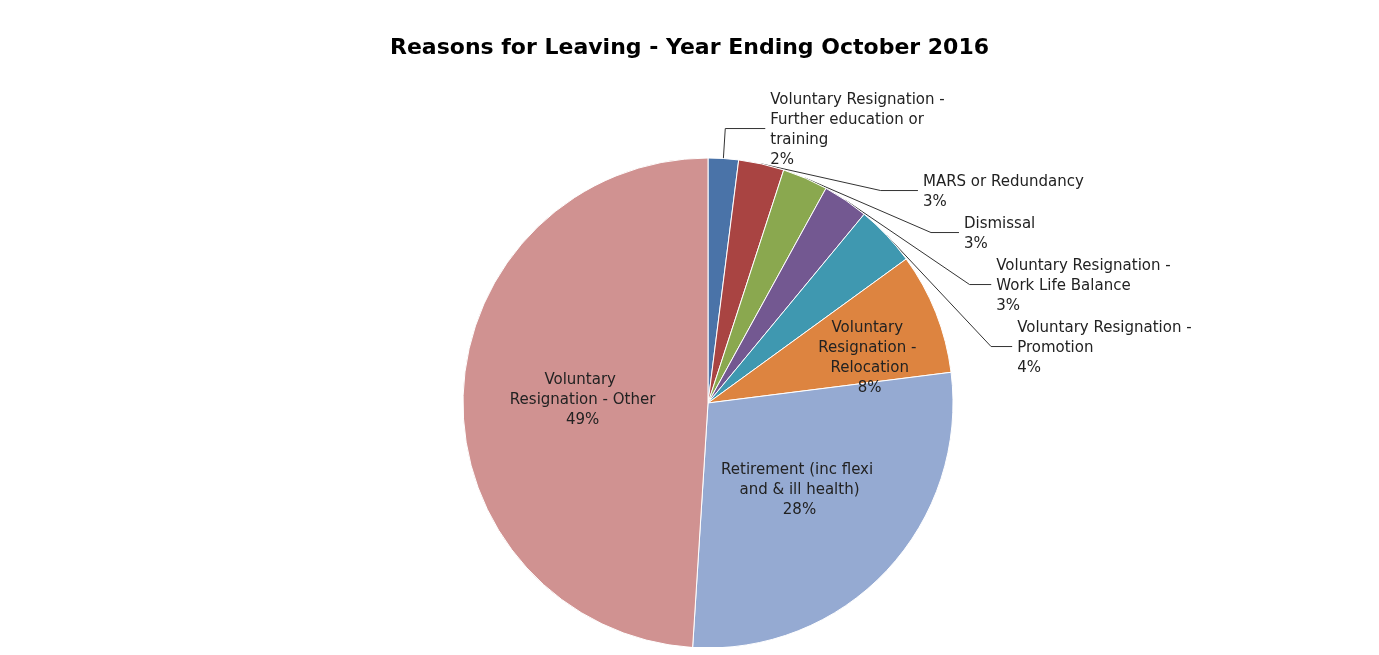  I want to click on chart-title: Reasons for Leaving - Year Ending October 2016, so click(689, 46).